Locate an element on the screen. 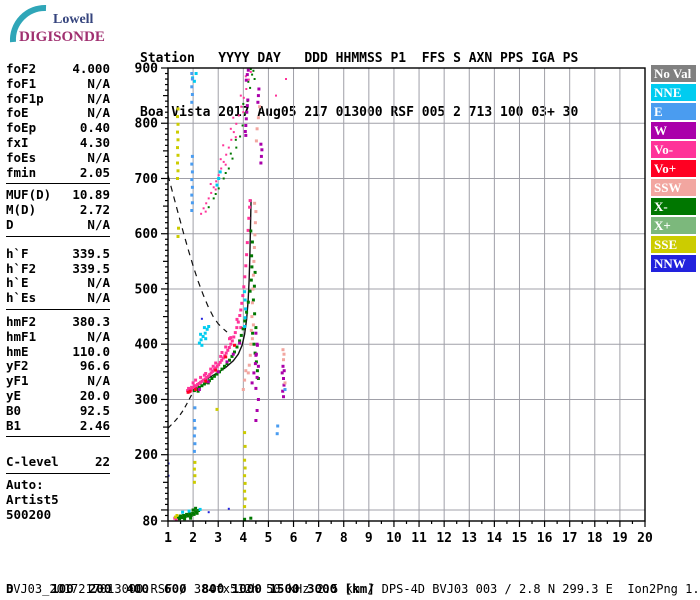 The image size is (700, 600). param-value: 22 is located at coordinates (102, 462).